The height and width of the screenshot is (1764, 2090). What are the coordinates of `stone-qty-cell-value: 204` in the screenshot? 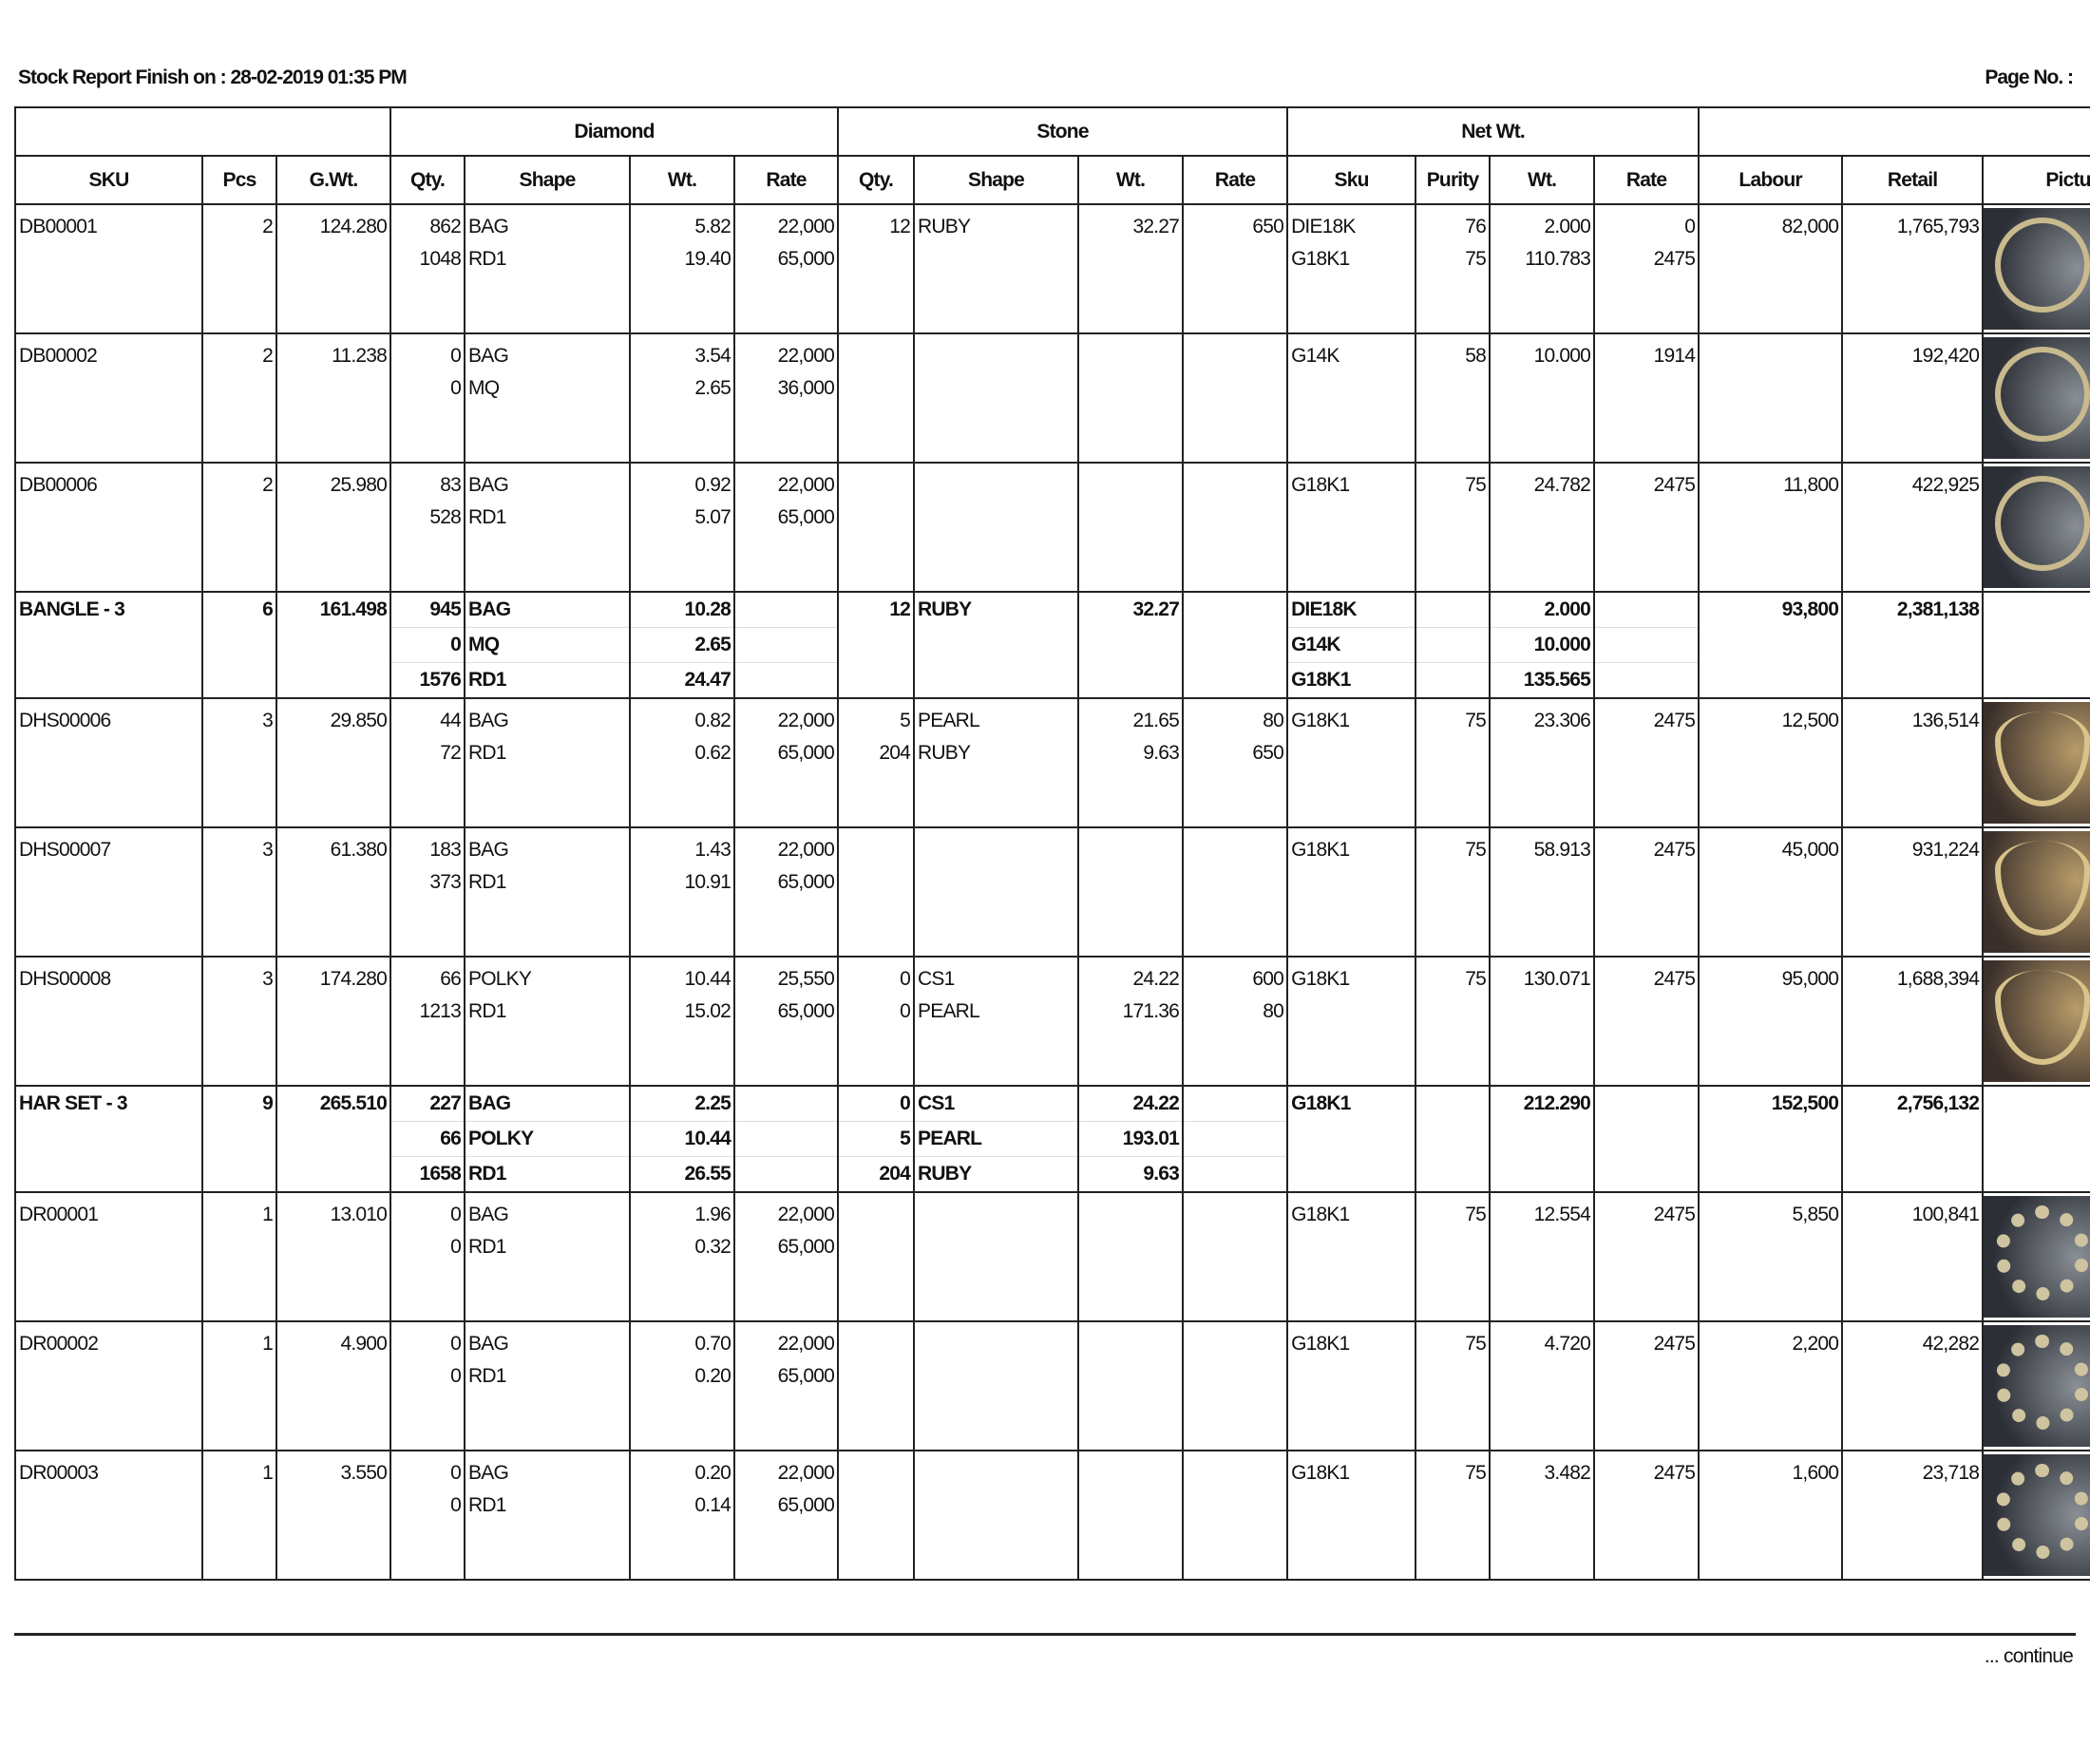 It's located at (895, 1174).